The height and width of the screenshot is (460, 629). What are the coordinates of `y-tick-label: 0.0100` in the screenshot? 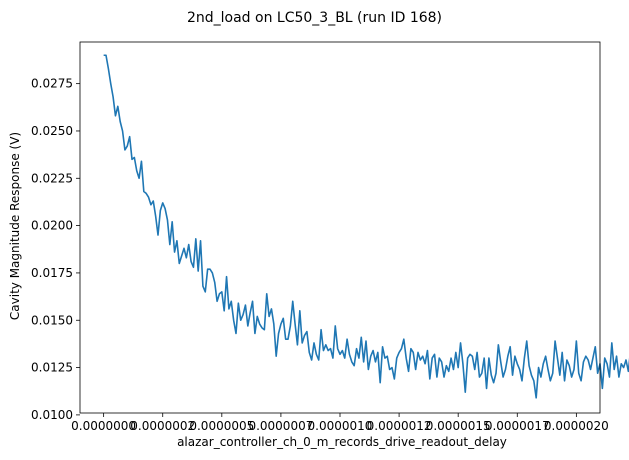 It's located at (52, 415).